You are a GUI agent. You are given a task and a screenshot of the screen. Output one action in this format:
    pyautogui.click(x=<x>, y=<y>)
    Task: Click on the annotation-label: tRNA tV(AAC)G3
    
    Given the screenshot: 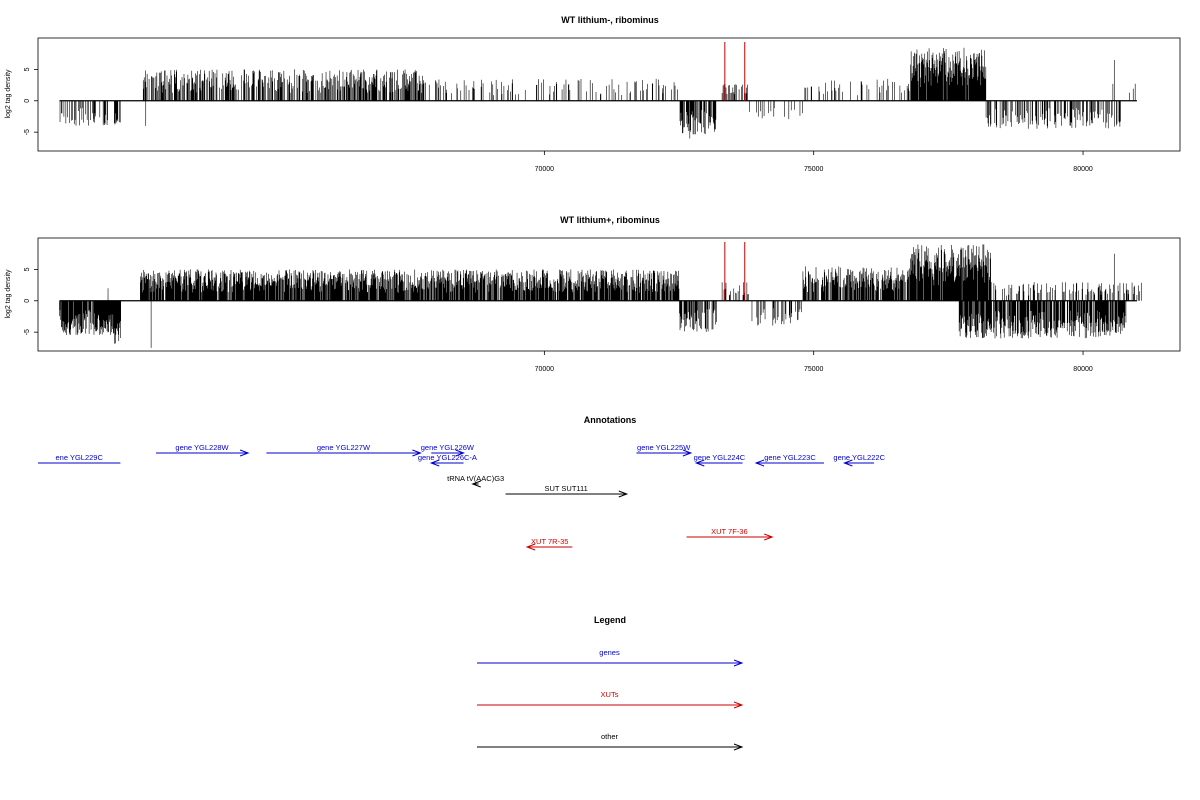 What is the action you would take?
    pyautogui.click(x=475, y=478)
    